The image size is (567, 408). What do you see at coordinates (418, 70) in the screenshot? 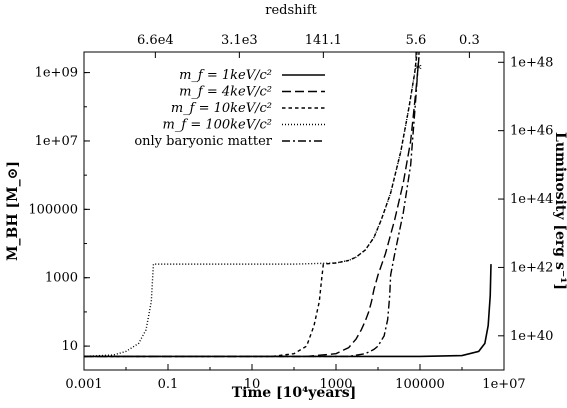
I see `annotation-marker: *` at bounding box center [418, 70].